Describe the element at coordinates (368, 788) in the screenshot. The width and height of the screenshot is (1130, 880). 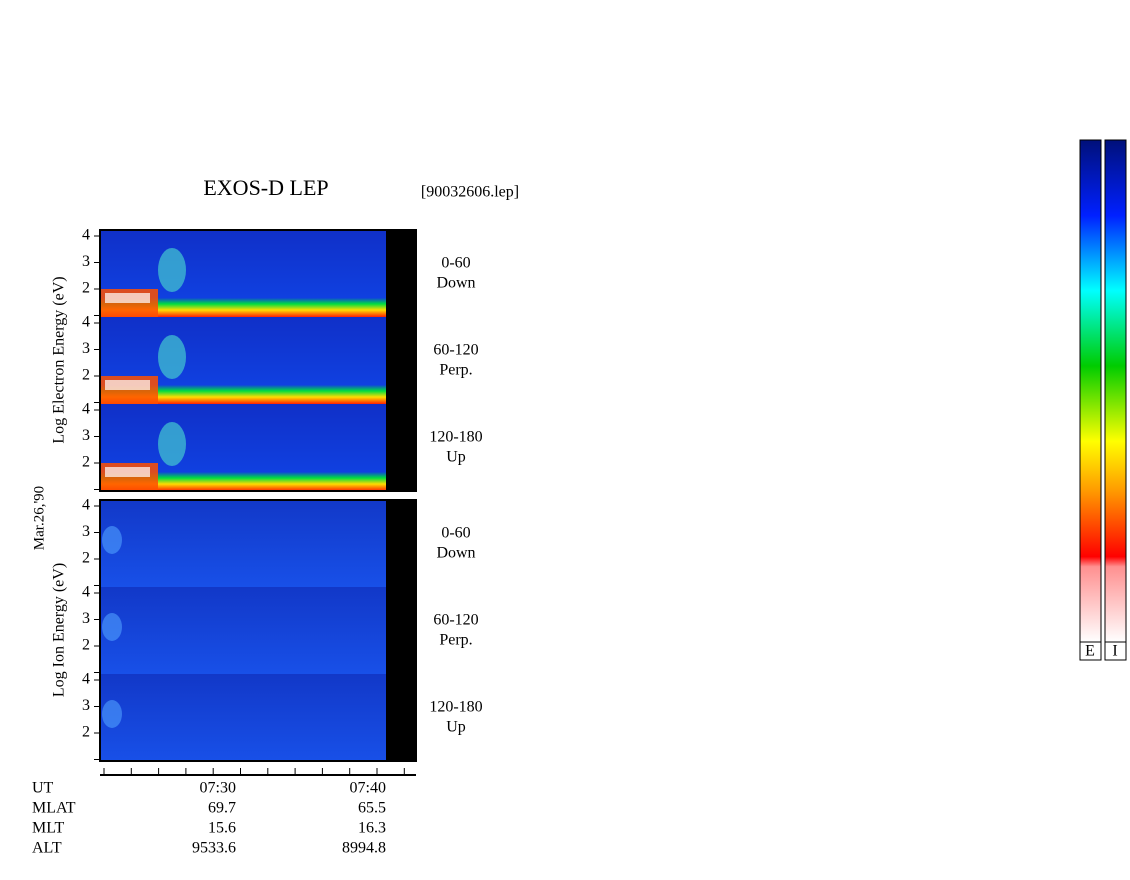
I see `row-value: 07:40` at that location.